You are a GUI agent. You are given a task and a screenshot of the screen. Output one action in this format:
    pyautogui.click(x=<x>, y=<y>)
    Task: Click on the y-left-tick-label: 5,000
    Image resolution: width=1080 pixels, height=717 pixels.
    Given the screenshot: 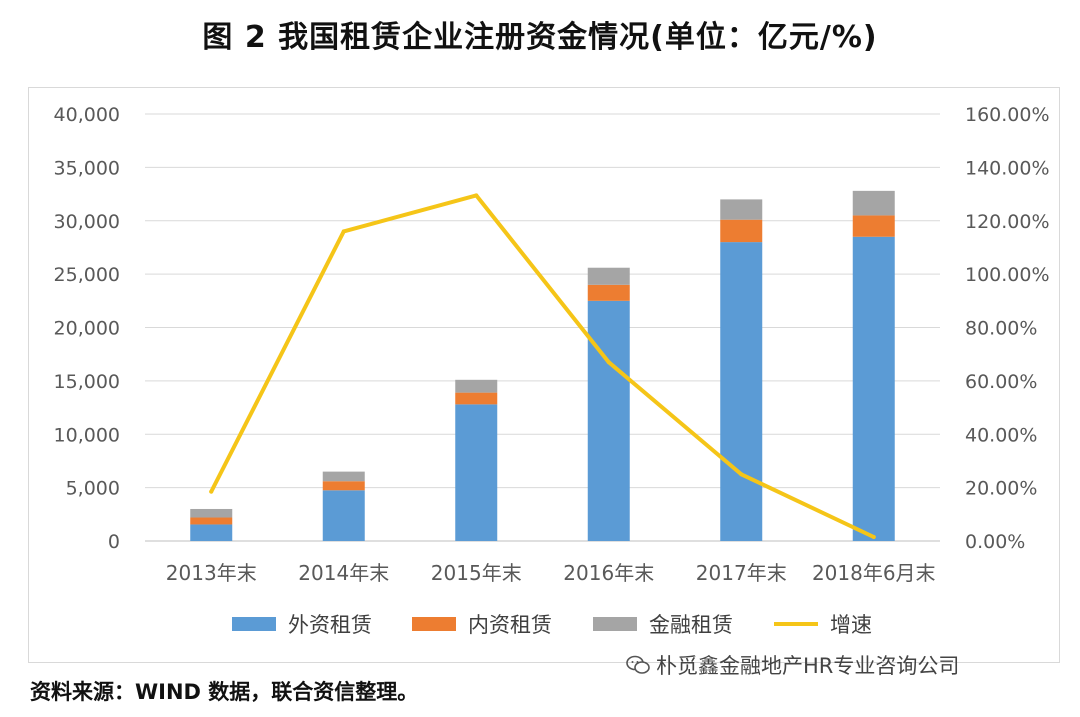 What is the action you would take?
    pyautogui.click(x=93, y=489)
    